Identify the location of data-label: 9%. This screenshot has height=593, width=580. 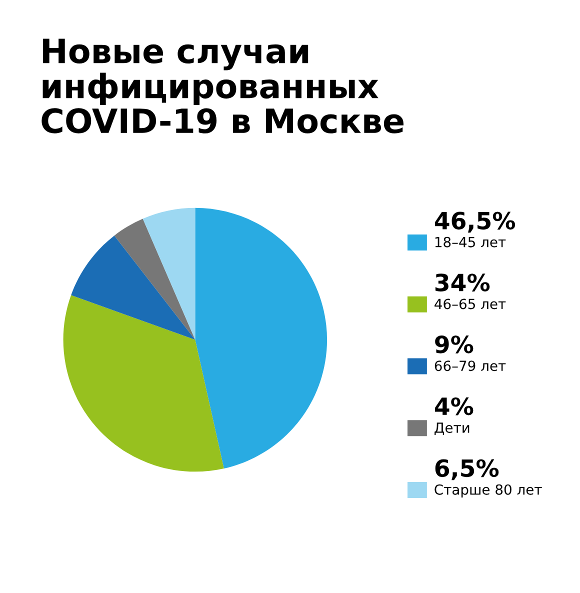
(454, 344).